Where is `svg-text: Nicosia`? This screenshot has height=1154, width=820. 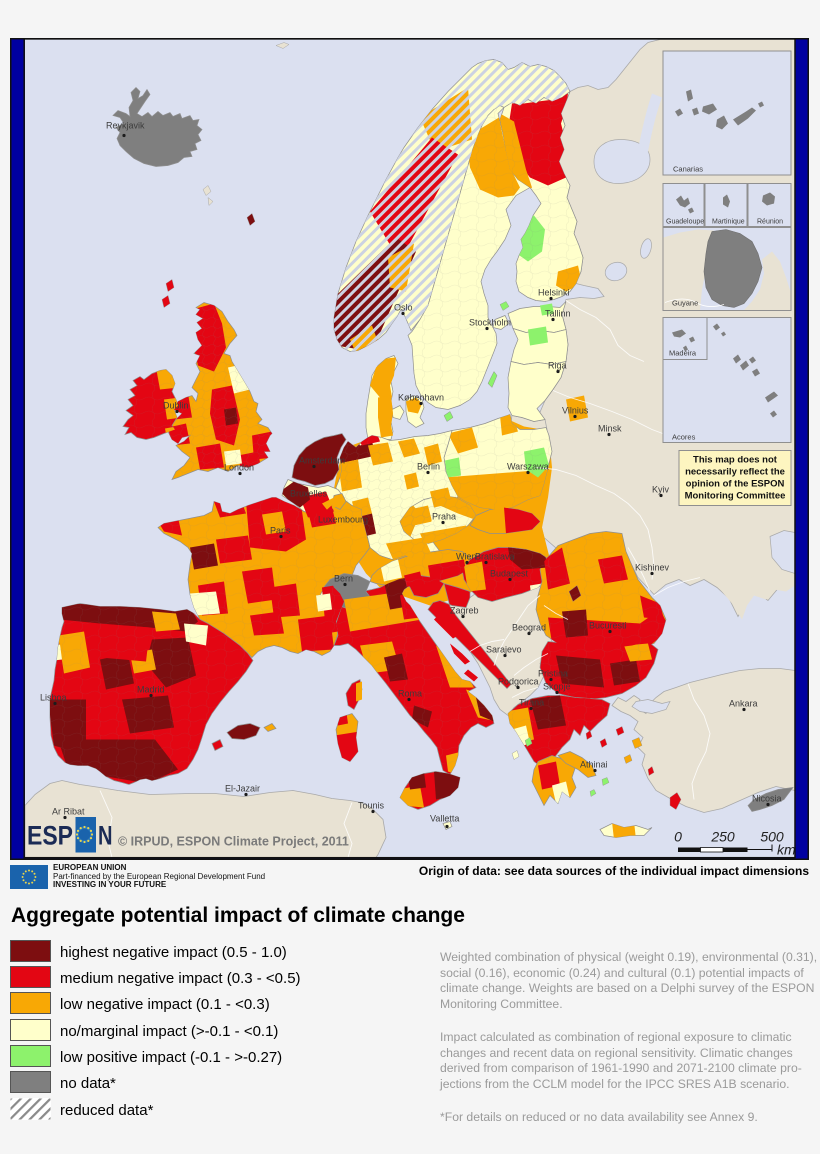 svg-text: Nicosia is located at coordinates (767, 799).